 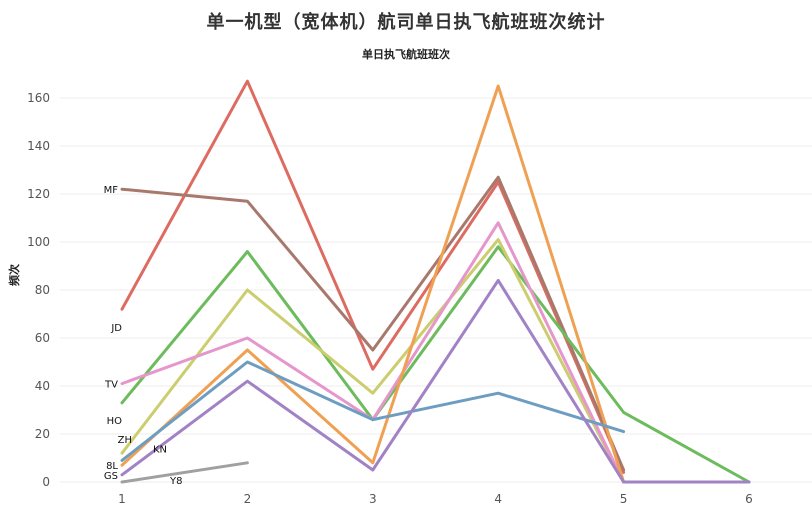 I want to click on y-tick-label: 140, so click(x=38, y=146).